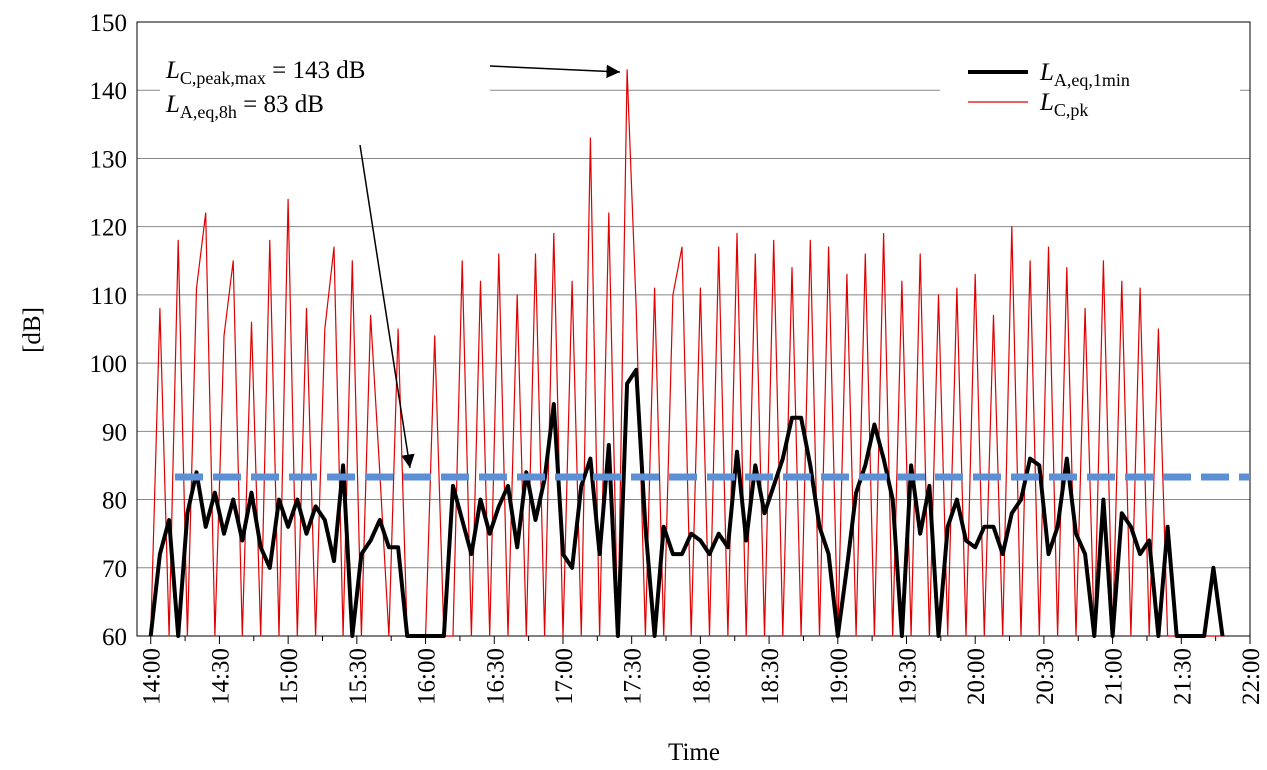 Image resolution: width=1267 pixels, height=770 pixels. I want to click on x-tick-label: 16:30, so click(495, 676).